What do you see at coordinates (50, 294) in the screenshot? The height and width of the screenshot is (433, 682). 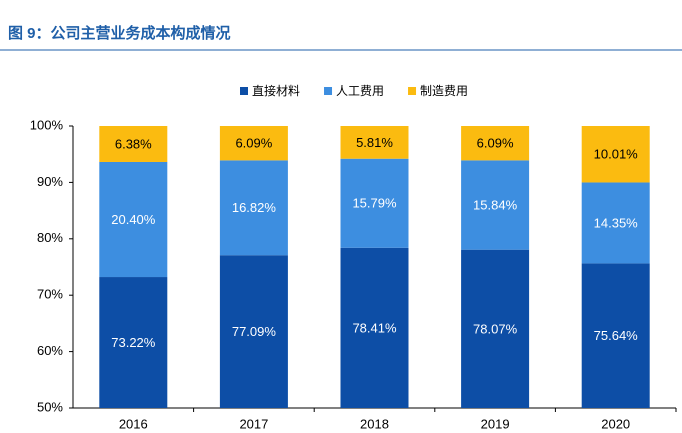 I see `y-tick-label: 70%` at bounding box center [50, 294].